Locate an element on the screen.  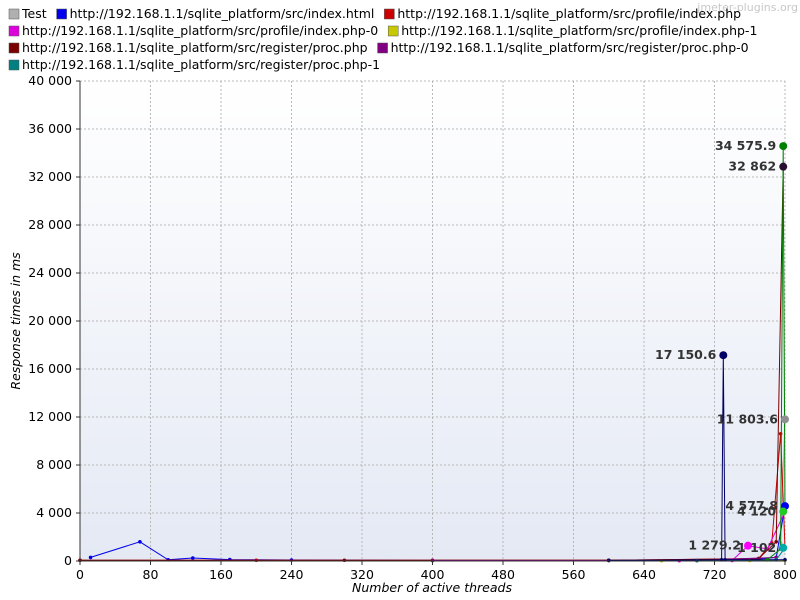
y-tick-label: 16 000 is located at coordinates (50, 368).